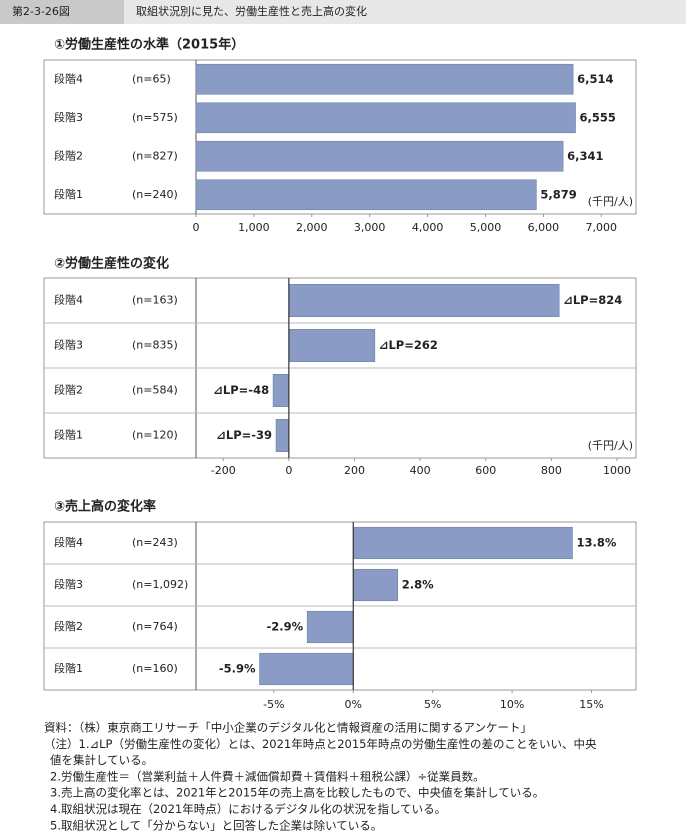 Image resolution: width=686 pixels, height=834 pixels. I want to click on category-note: (n=575), so click(155, 117).